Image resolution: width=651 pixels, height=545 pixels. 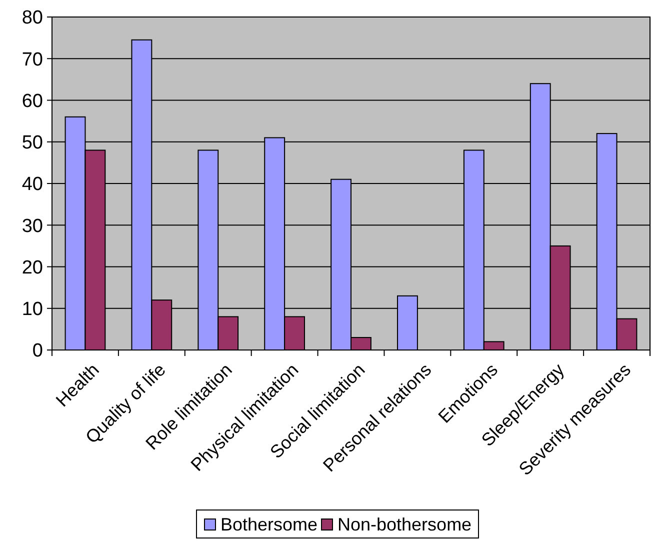 I want to click on legend-label: Bothersome, so click(x=269, y=524).